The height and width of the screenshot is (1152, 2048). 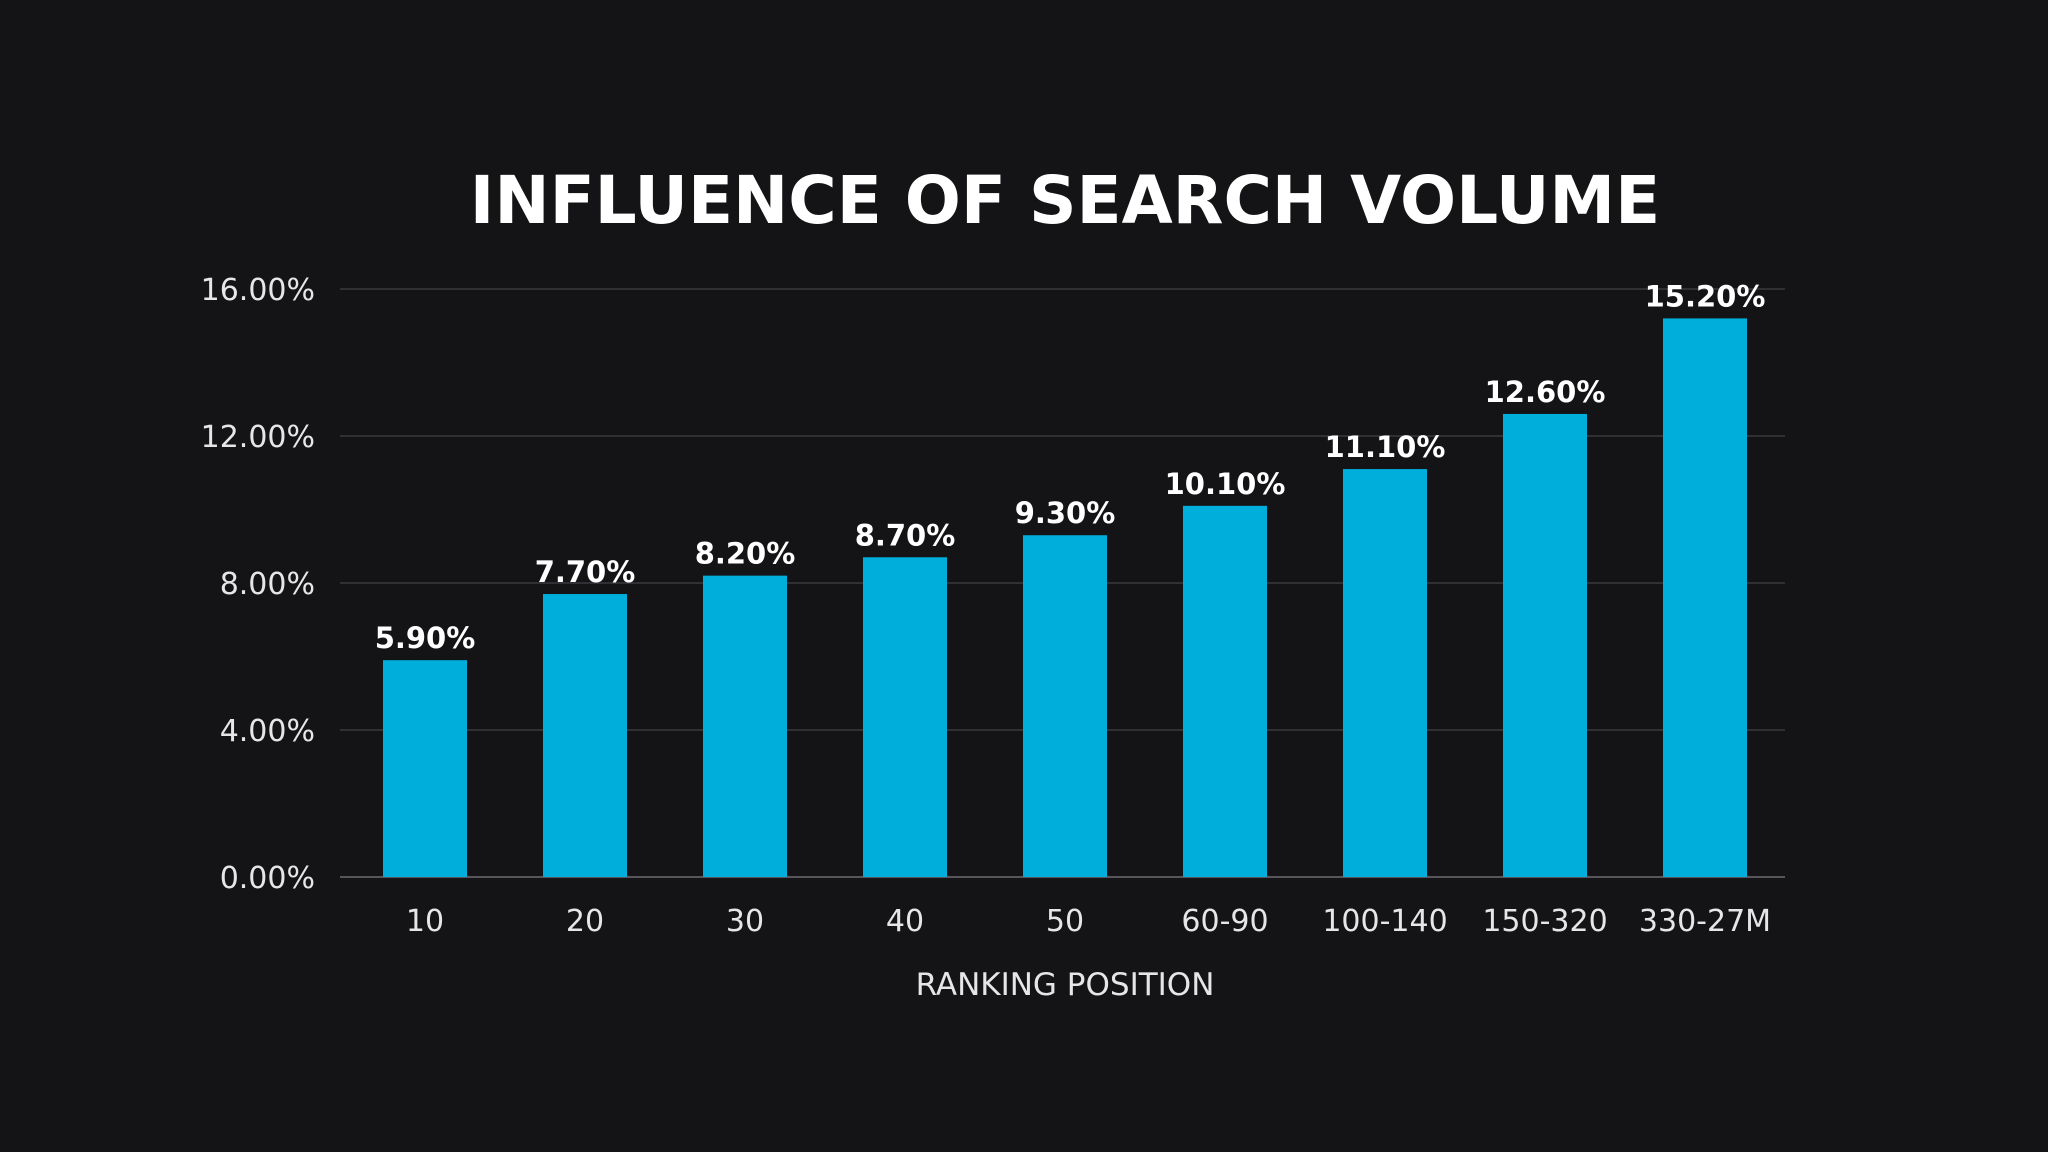 What do you see at coordinates (1225, 484) in the screenshot?
I see `data-label: 10.10%` at bounding box center [1225, 484].